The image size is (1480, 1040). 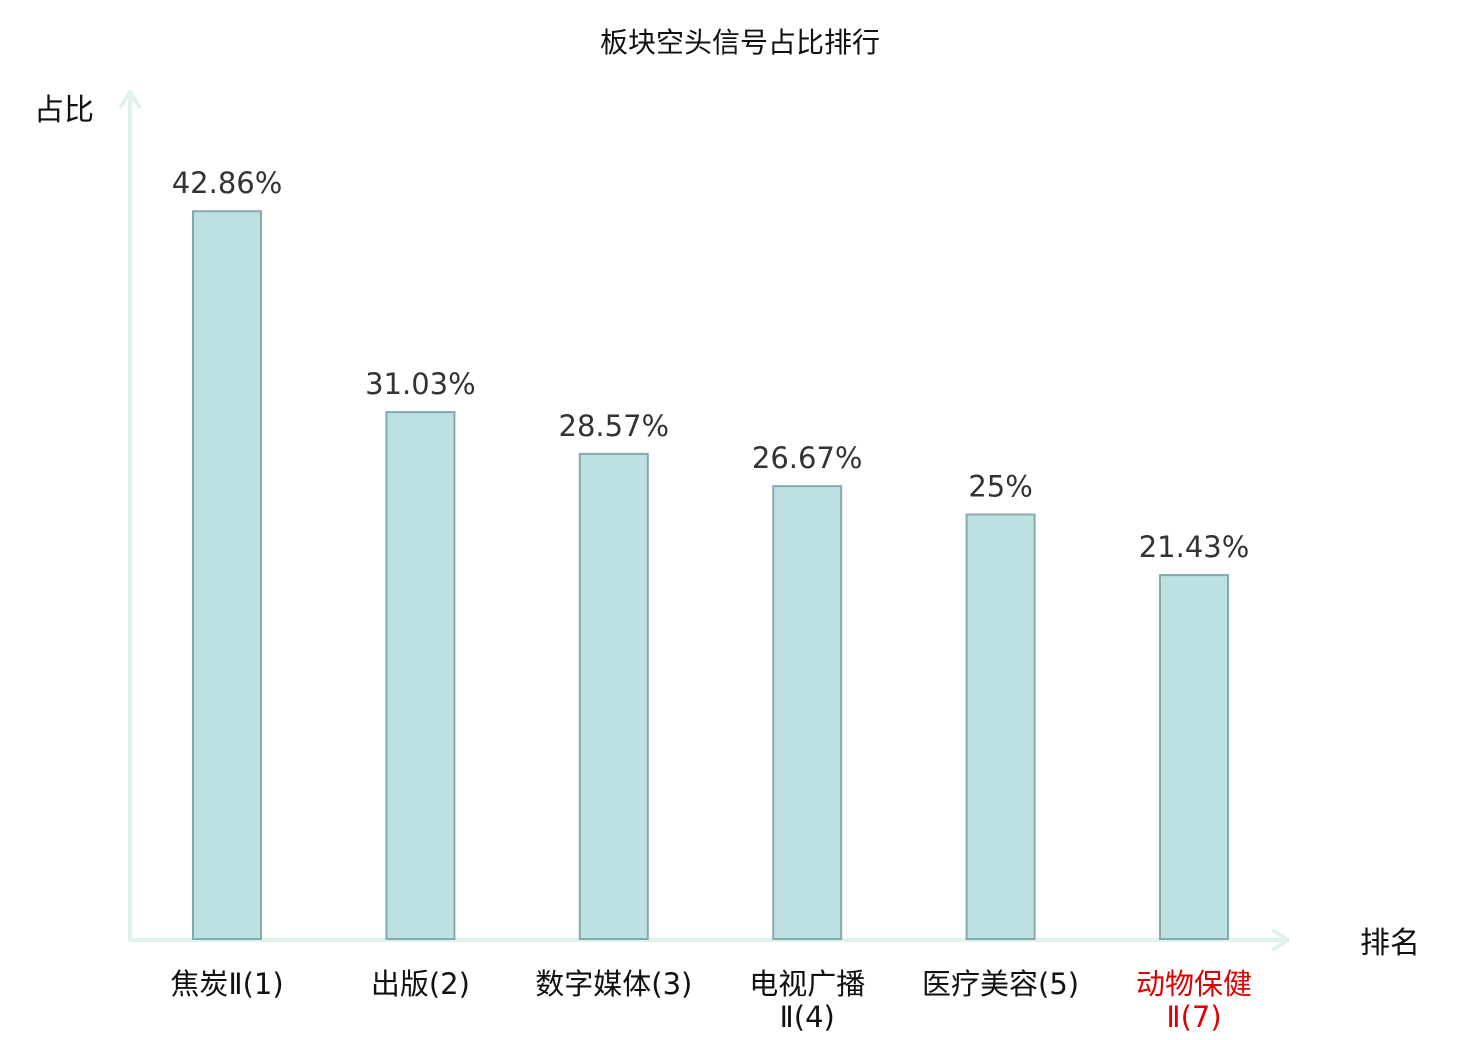 I want to click on category-label: 动物保健, so click(x=1194, y=984).